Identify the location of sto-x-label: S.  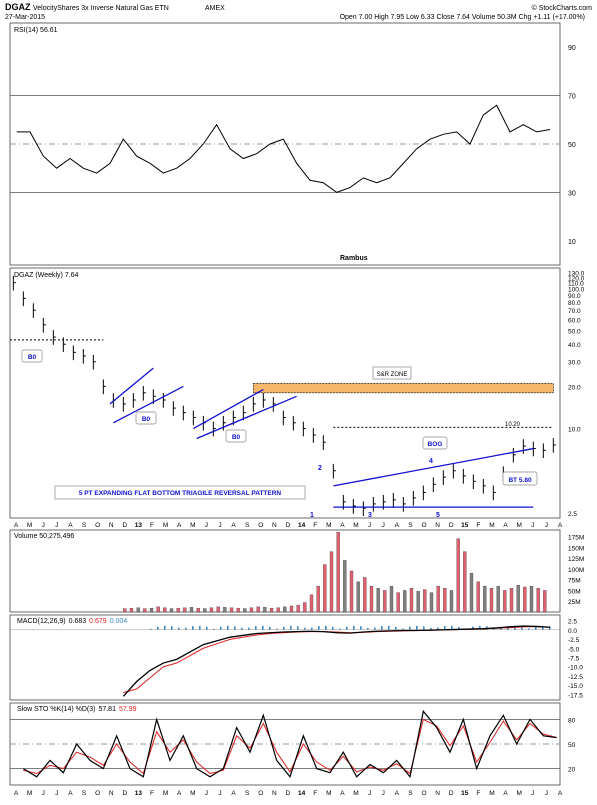
(410, 793).